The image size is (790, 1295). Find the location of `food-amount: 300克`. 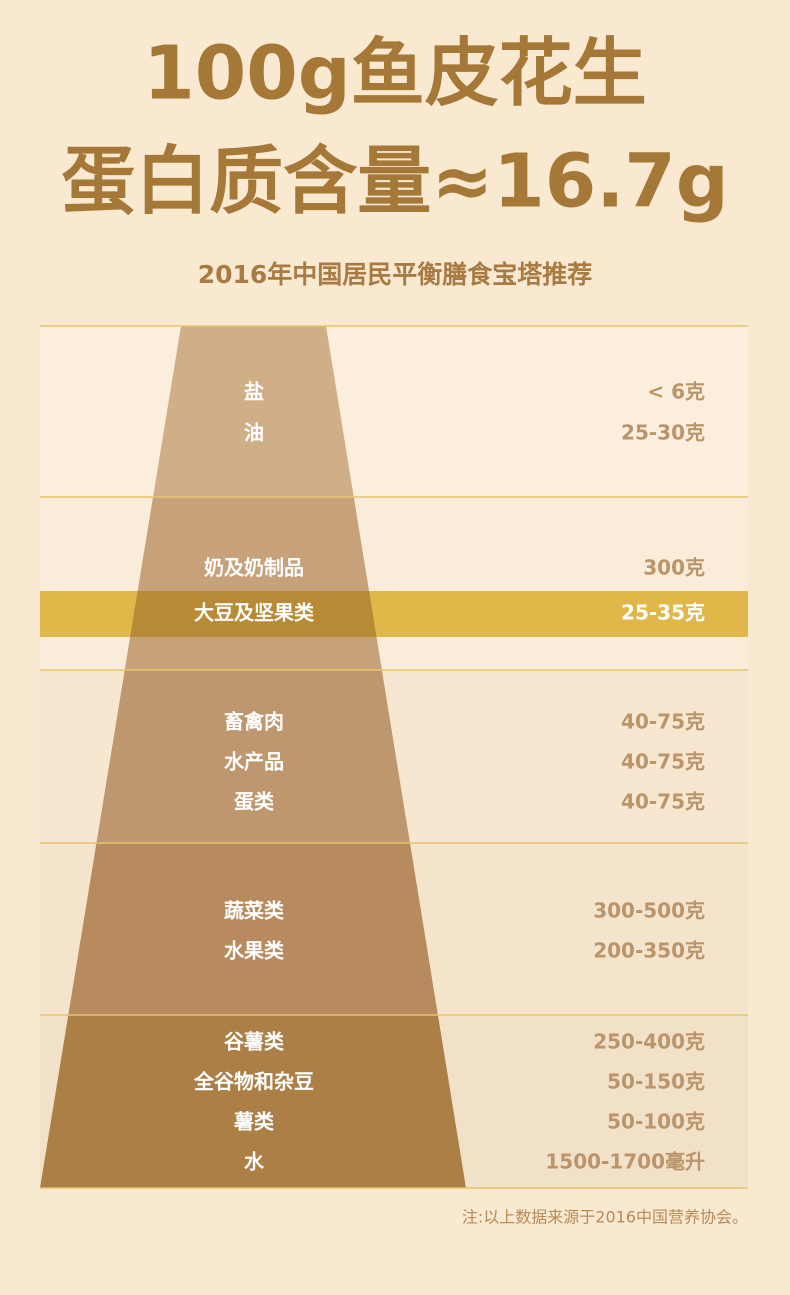

food-amount: 300克 is located at coordinates (674, 568).